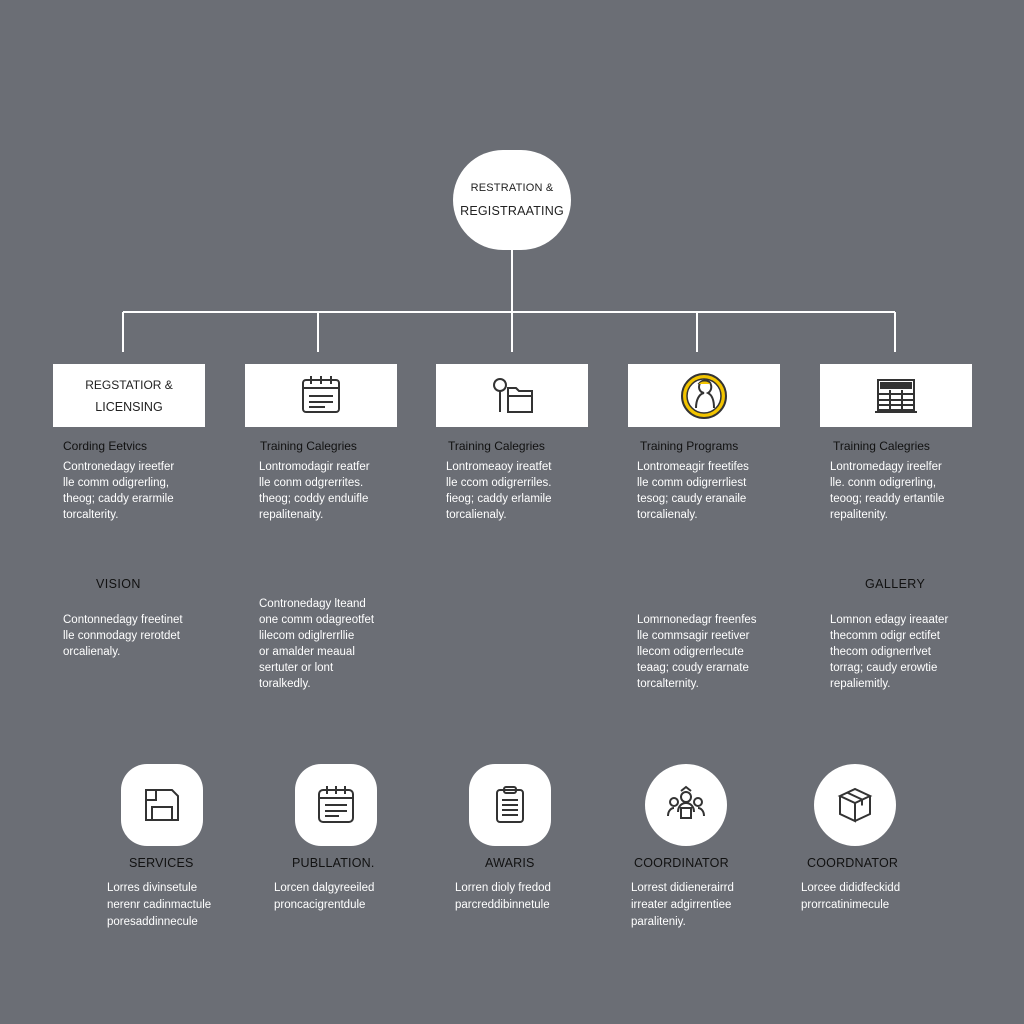  I want to click on person-profile-icon, so click(704, 395).